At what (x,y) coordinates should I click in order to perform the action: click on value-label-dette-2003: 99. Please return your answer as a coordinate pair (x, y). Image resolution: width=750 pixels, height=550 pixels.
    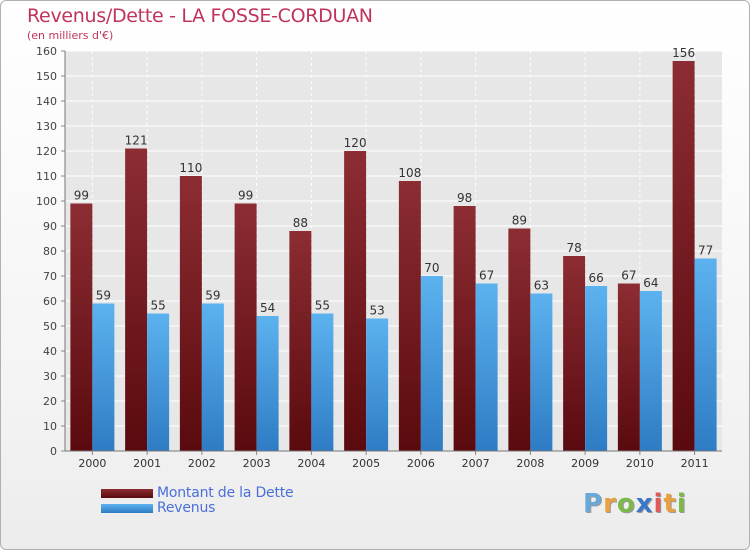
    Looking at the image, I should click on (245, 196).